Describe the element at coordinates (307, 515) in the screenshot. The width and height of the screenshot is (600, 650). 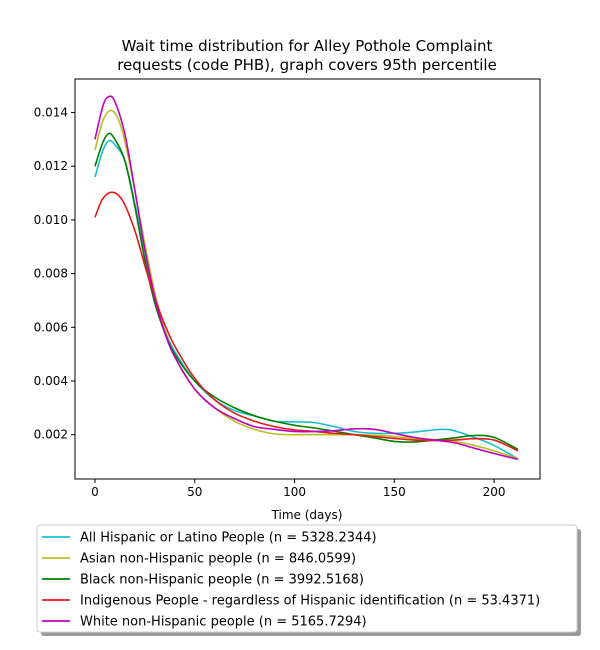
I see `x-axis-label: Time (days)` at that location.